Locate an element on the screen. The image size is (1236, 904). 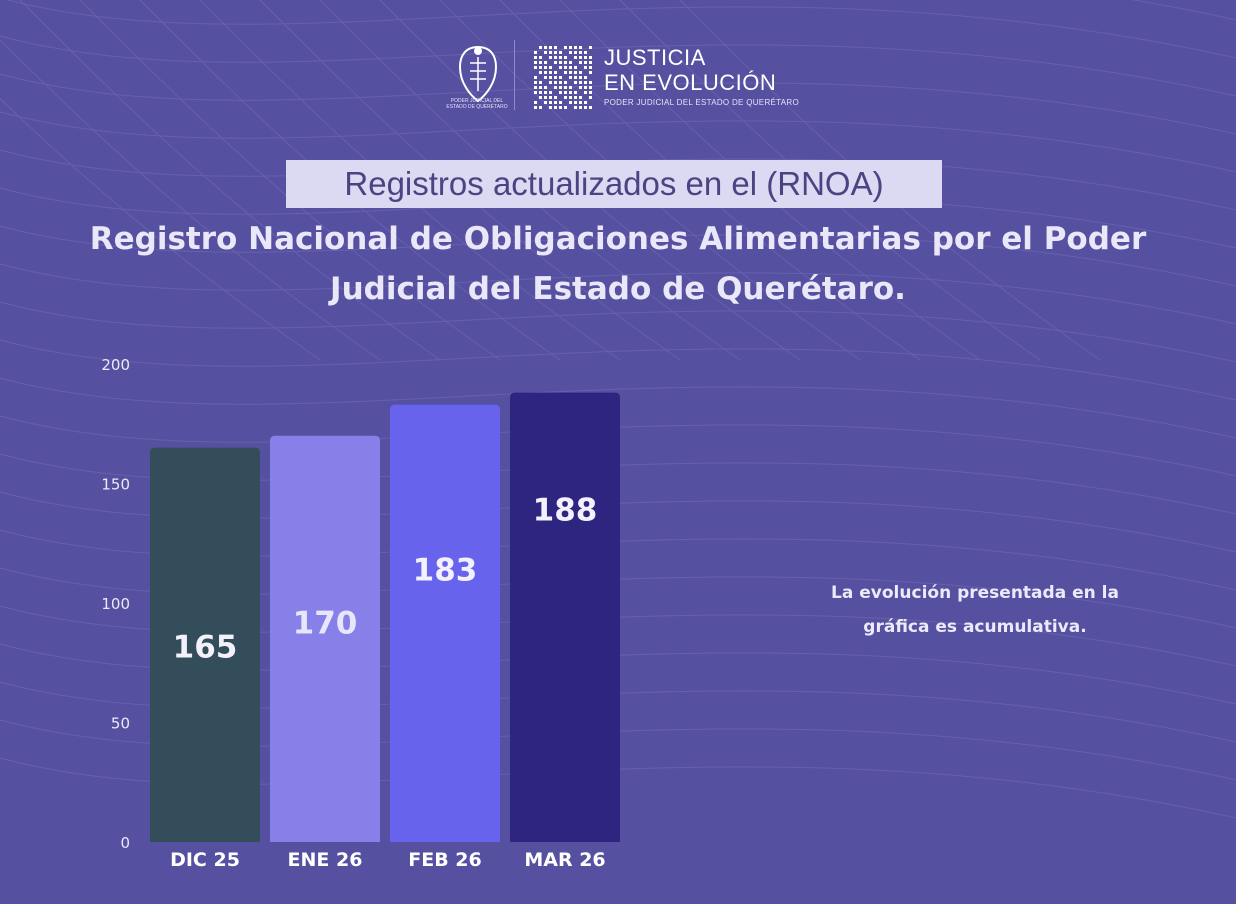
bar-value-label: 188 is located at coordinates (565, 511).